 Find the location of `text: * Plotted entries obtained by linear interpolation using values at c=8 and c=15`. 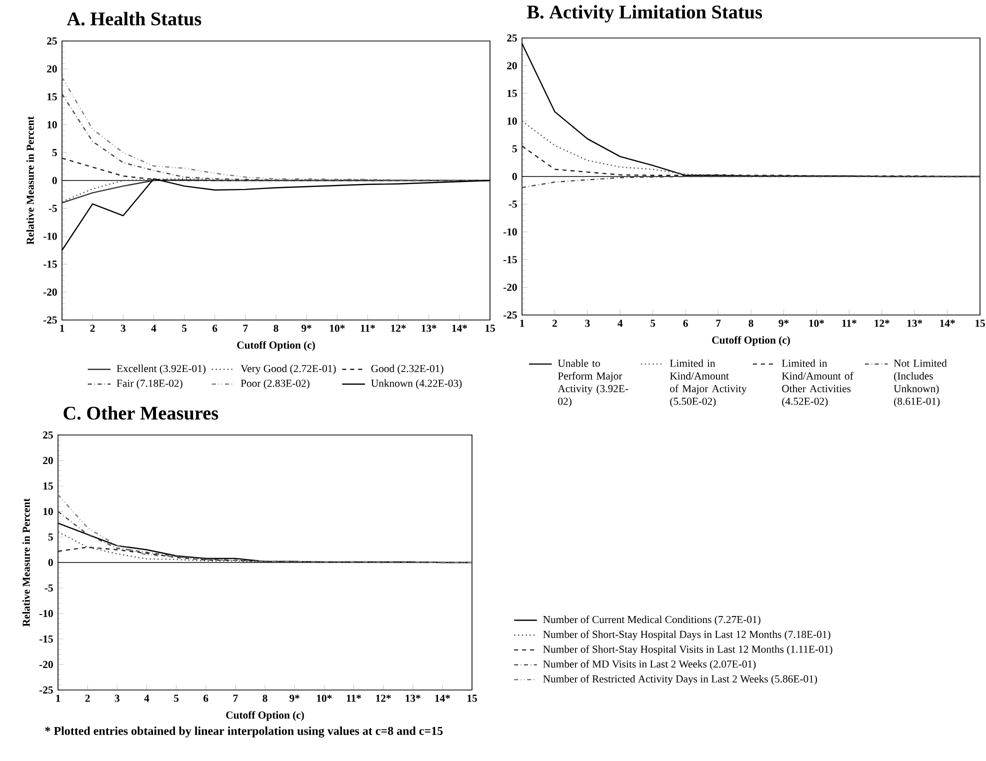

text: * Plotted entries obtained by linear interpolation using values at c=8 and c=15 is located at coordinates (244, 732).